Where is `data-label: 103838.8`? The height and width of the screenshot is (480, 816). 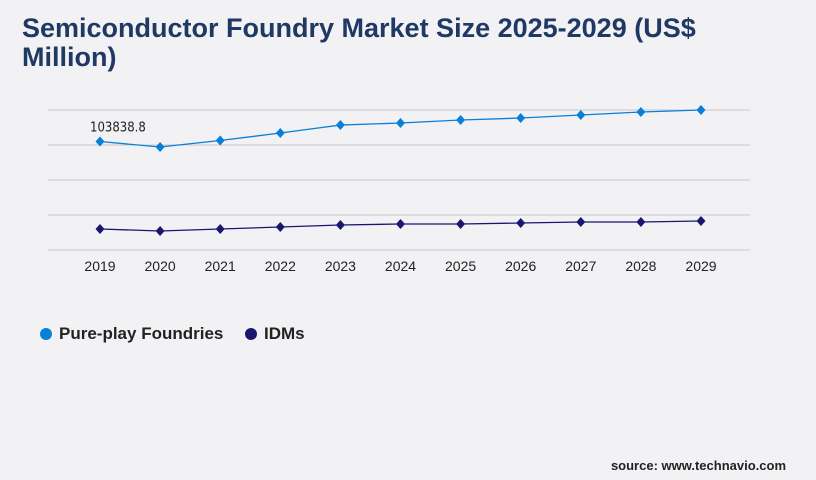 data-label: 103838.8 is located at coordinates (118, 128).